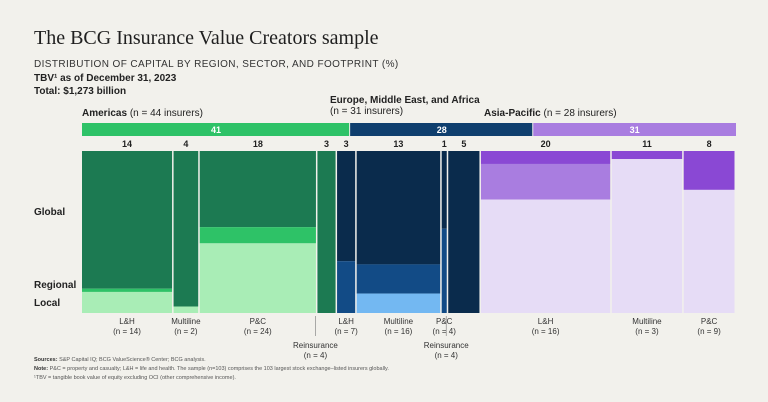 This screenshot has height=402, width=768. What do you see at coordinates (206, 38) in the screenshot?
I see `page-title: The BCG Insurance Value Creators sample` at bounding box center [206, 38].